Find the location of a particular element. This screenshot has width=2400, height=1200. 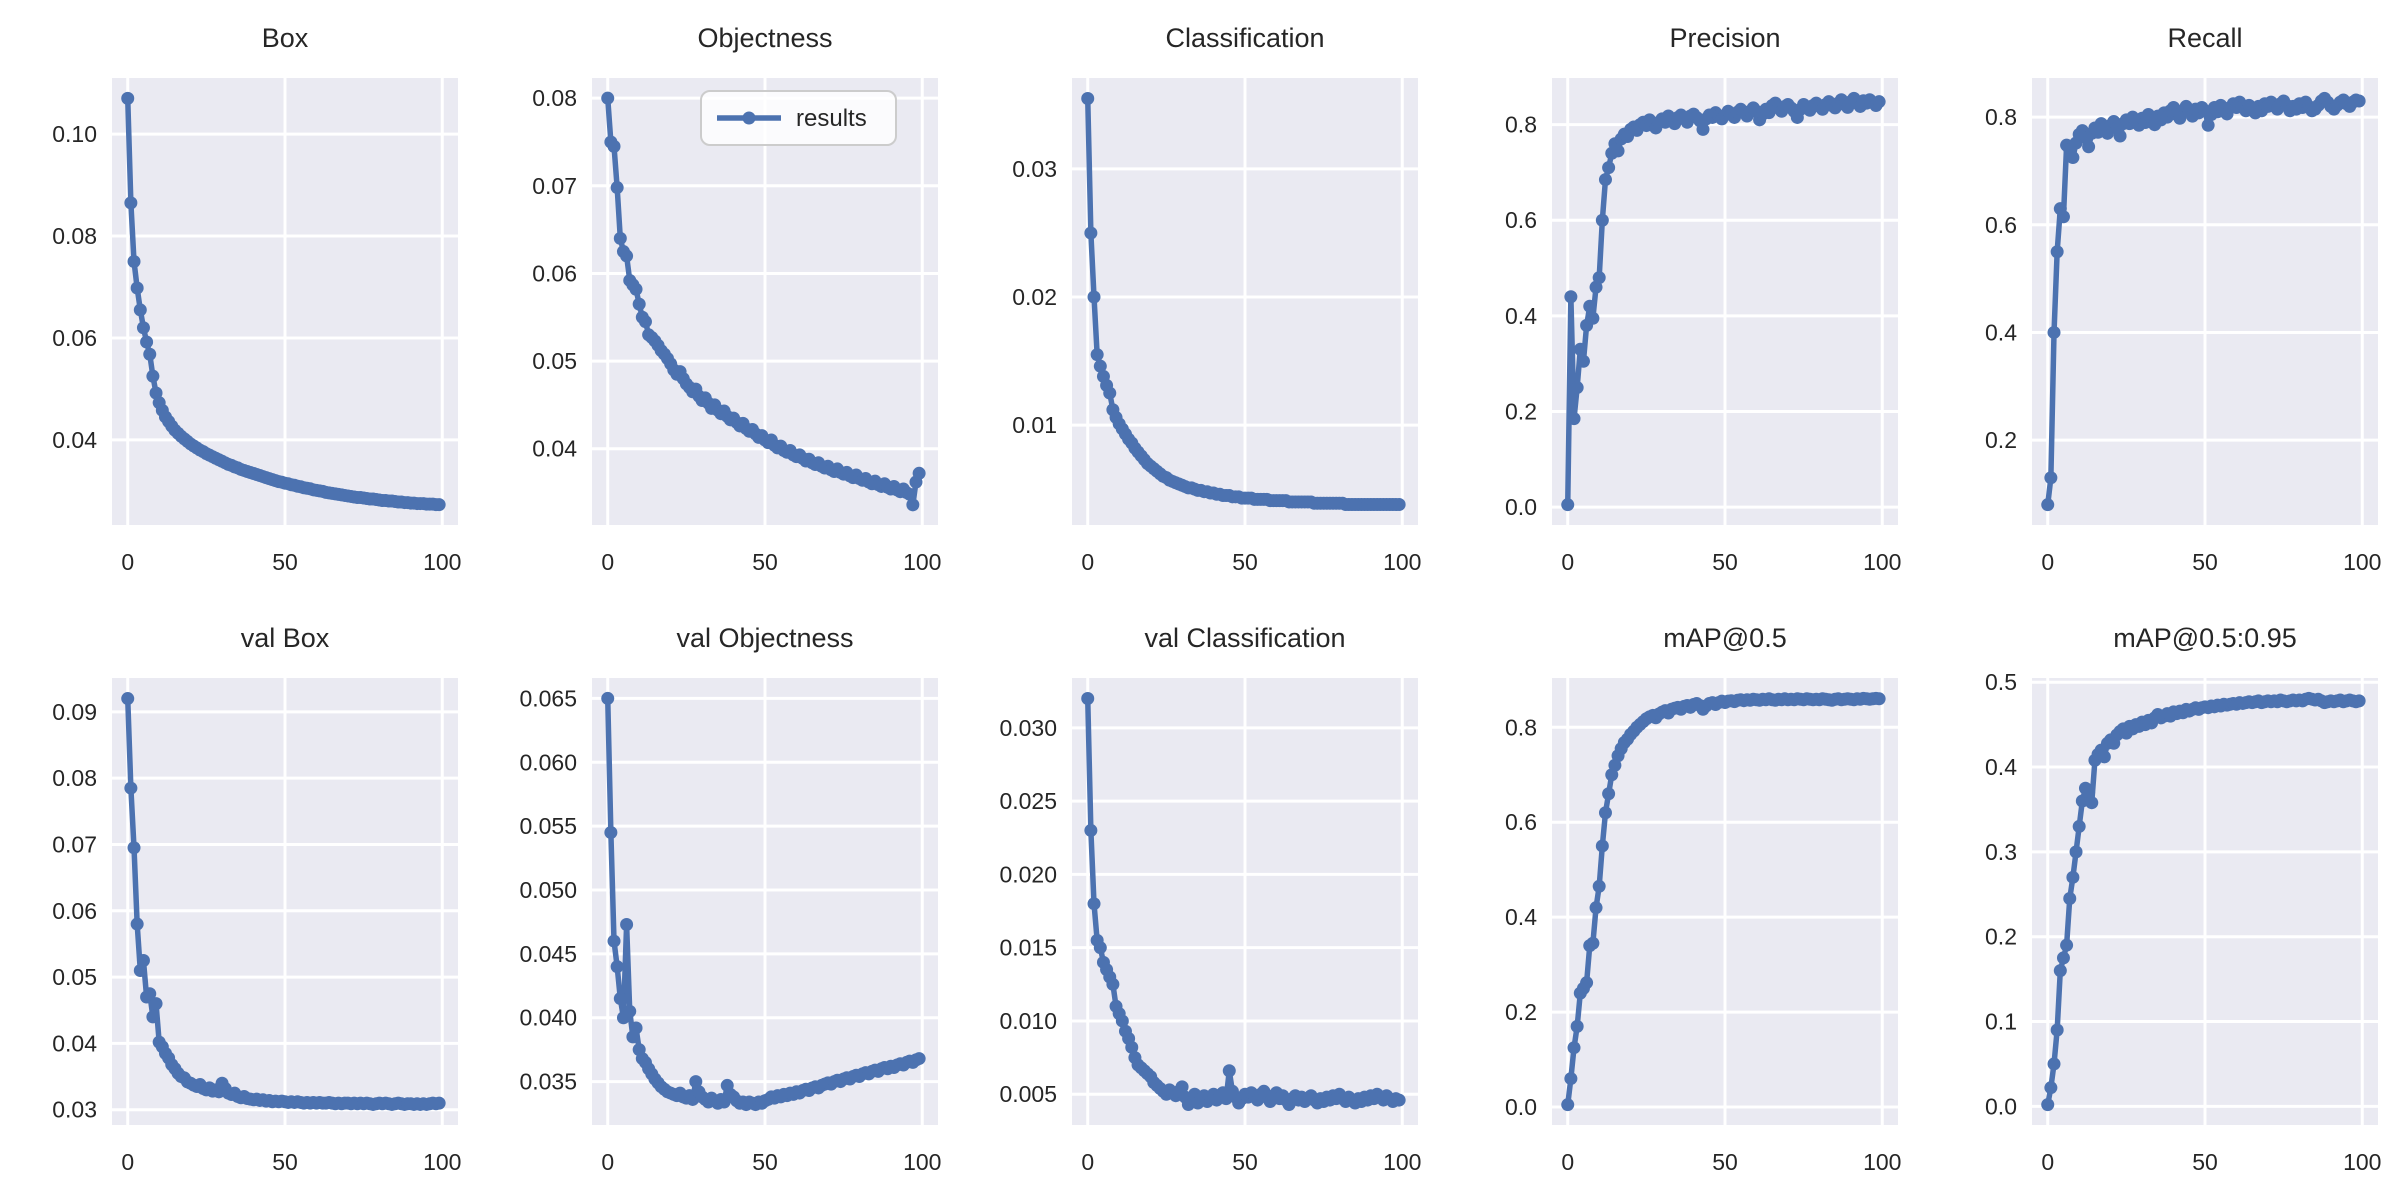

svg-text: 0.065 is located at coordinates (548, 698).